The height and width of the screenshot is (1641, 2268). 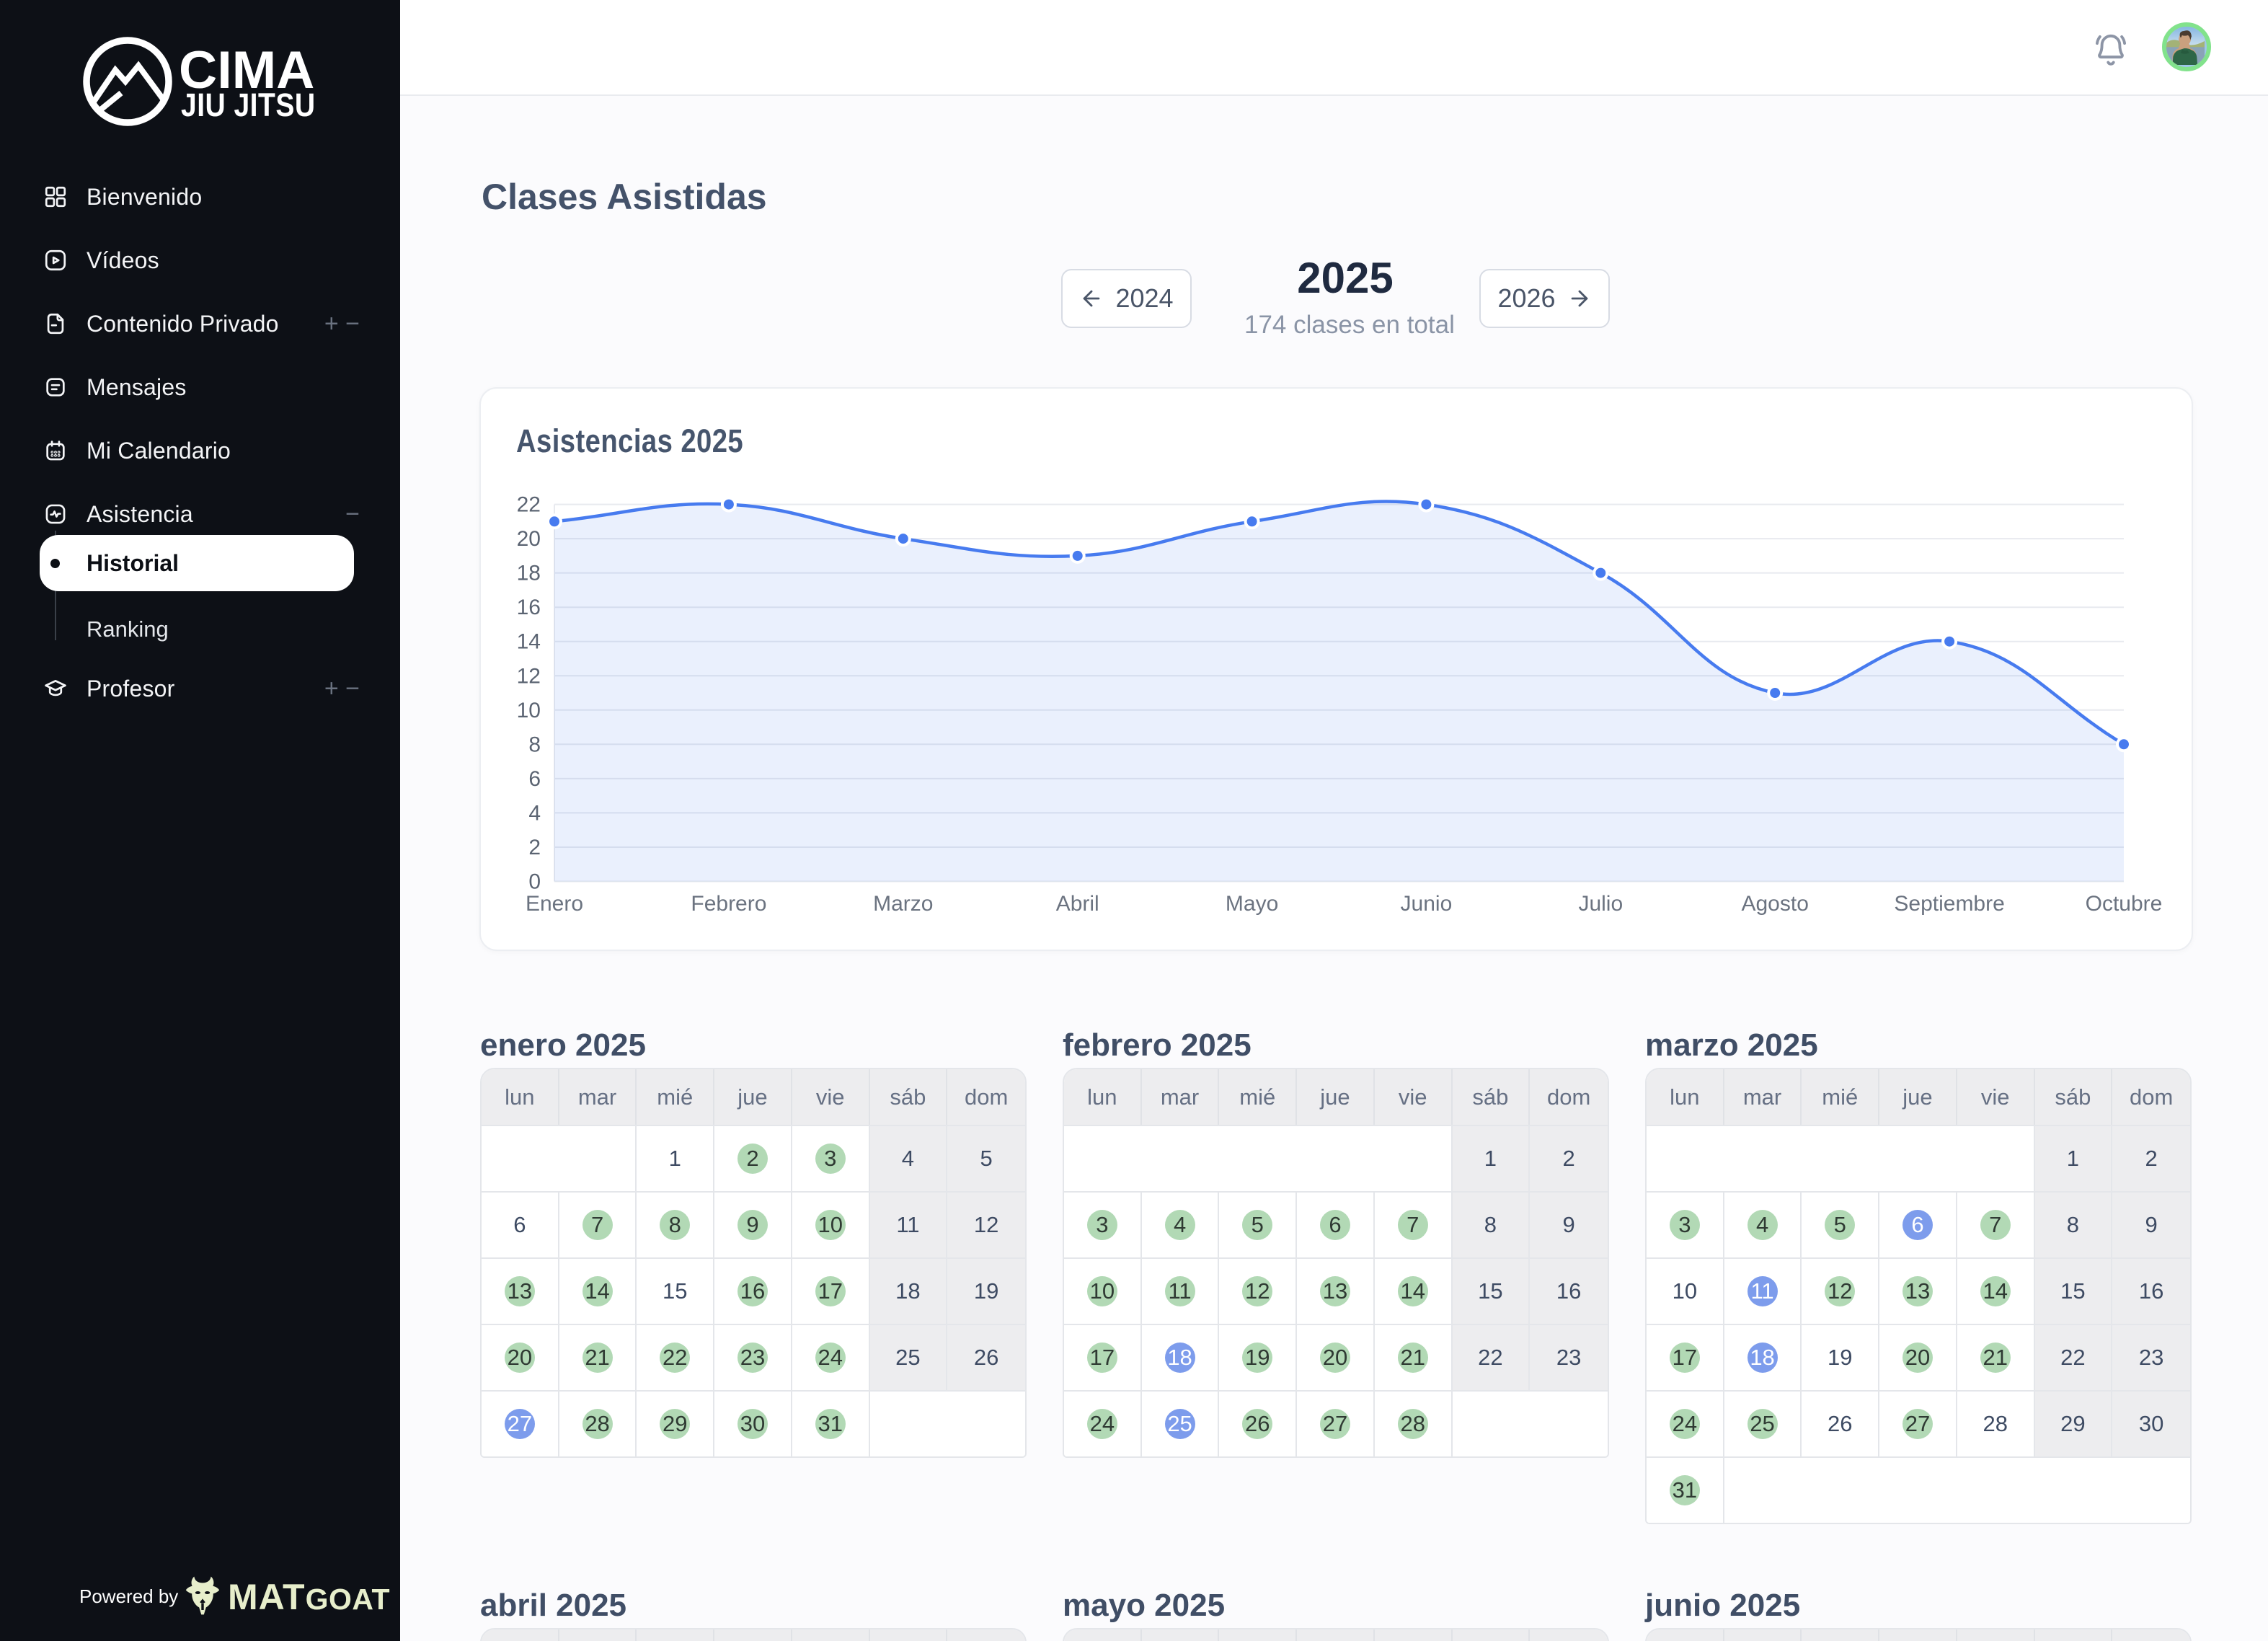 I want to click on svg-text: 16, so click(x=529, y=607).